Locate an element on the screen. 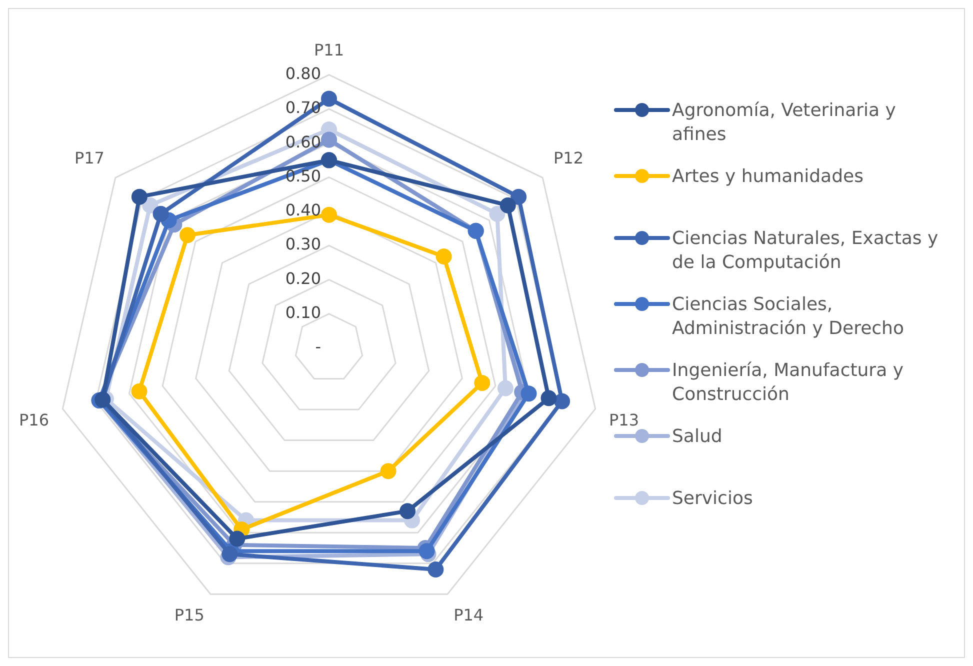  spoke-label: P14 is located at coordinates (469, 615).